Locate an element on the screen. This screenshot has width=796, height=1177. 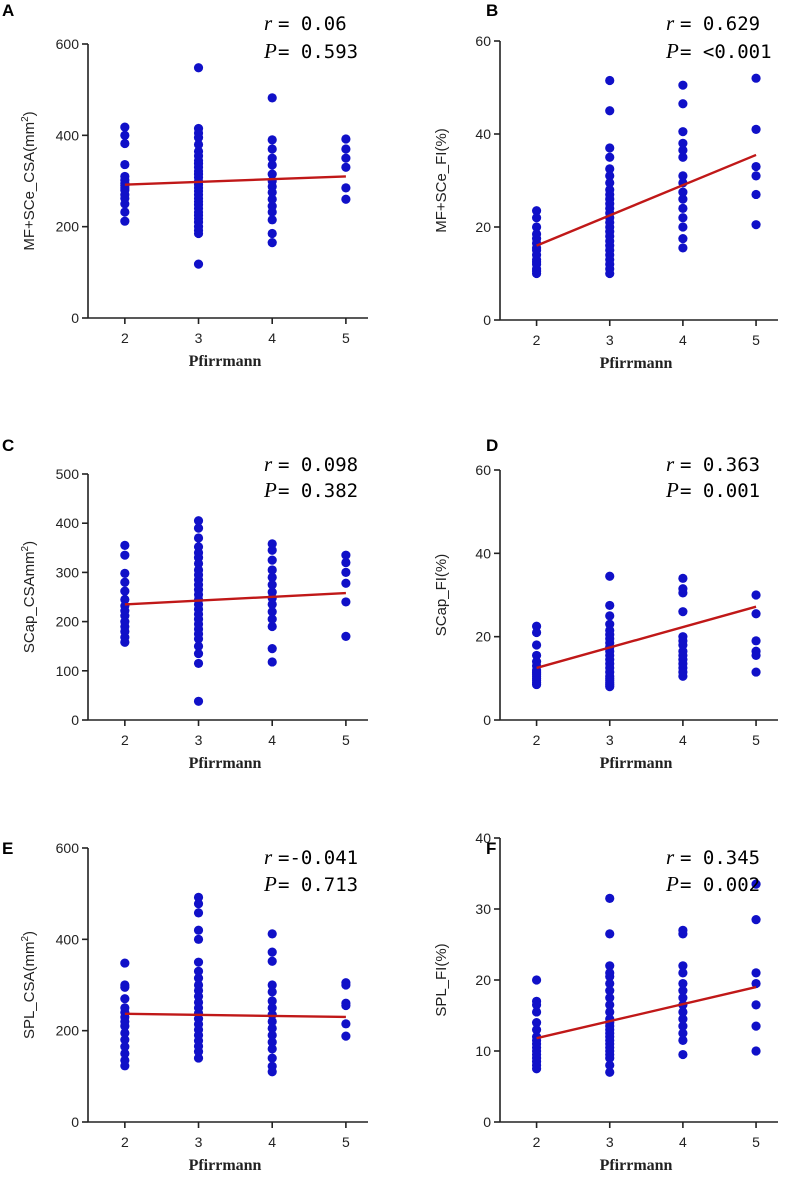
y-axis-label: MF+SCe_FI(%) is located at coordinates (441, 180).